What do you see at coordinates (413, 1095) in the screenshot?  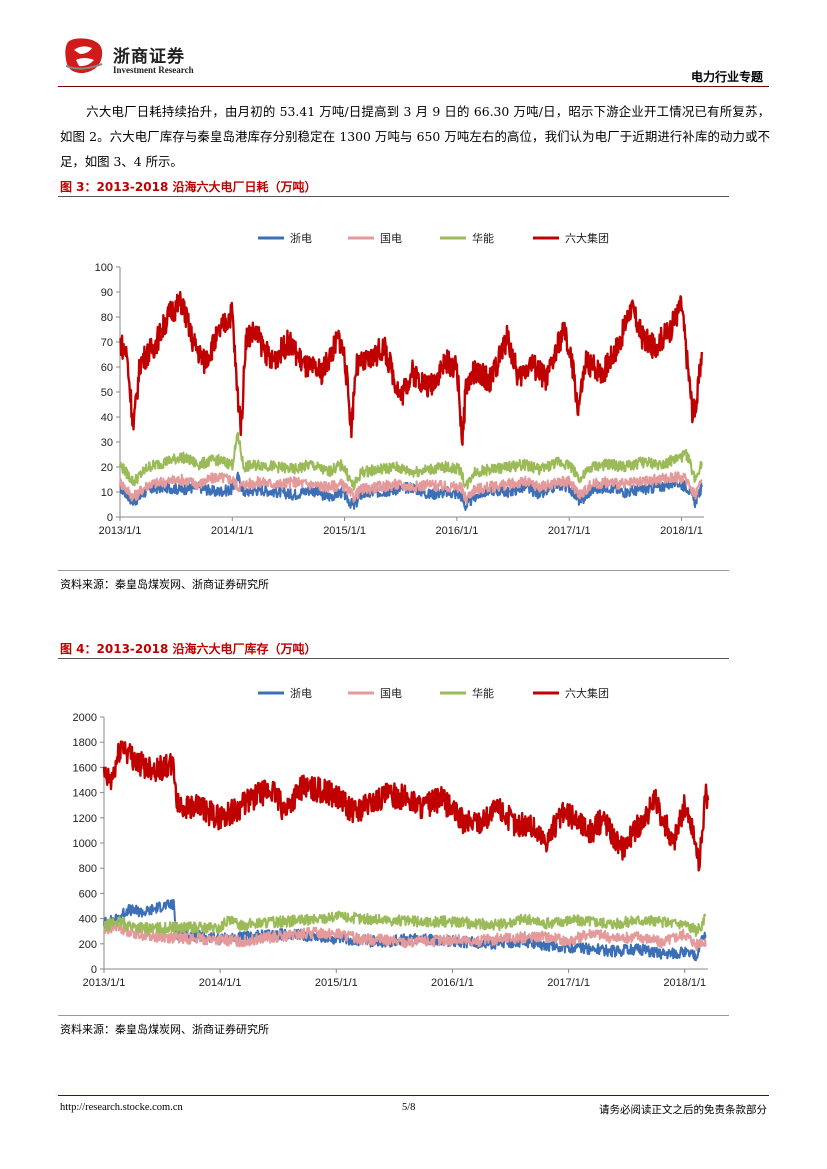 I see `footer-divider` at bounding box center [413, 1095].